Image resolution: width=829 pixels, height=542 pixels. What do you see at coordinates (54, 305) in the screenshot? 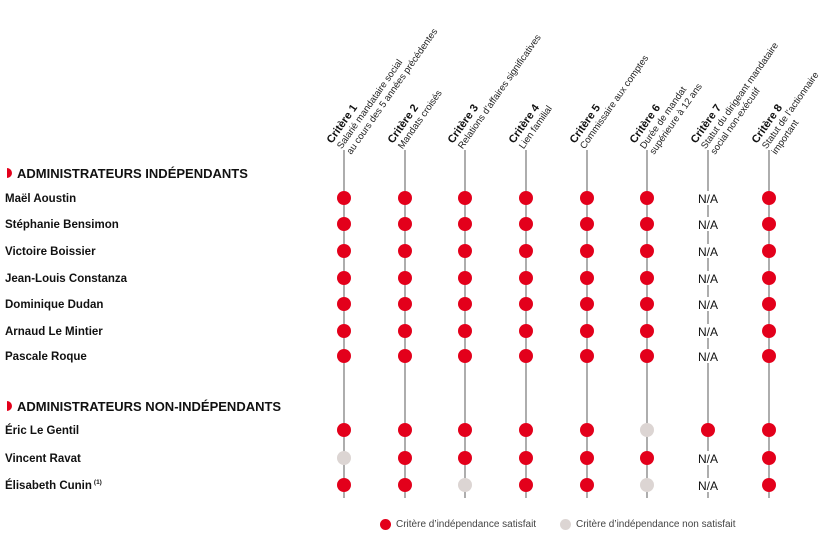
I see `member-name: Dominique Dudan` at bounding box center [54, 305].